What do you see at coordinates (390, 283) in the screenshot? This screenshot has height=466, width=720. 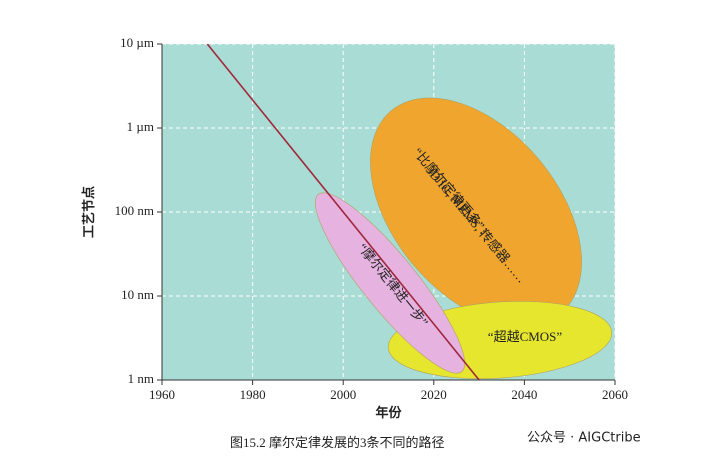 I see `region` at bounding box center [390, 283].